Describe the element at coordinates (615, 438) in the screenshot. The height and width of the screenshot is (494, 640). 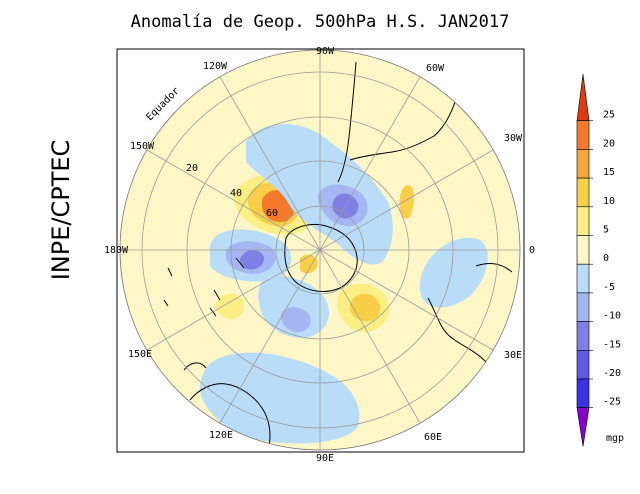
I see `colorbar-units: mgp` at that location.